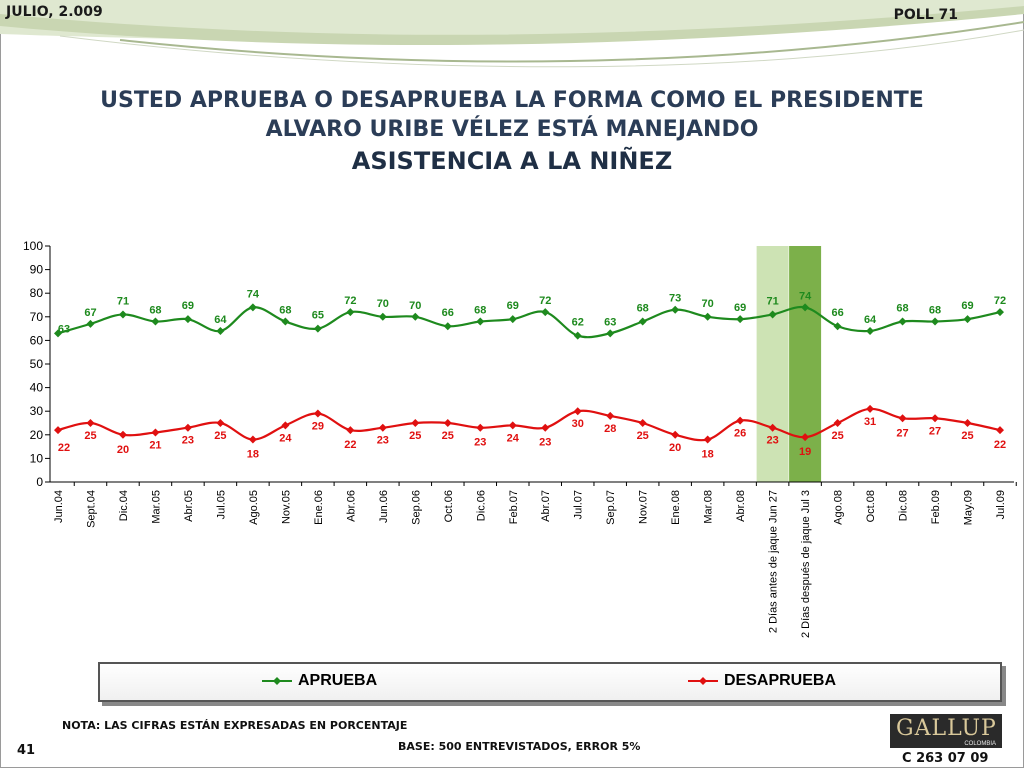 Image resolution: width=1024 pixels, height=768 pixels. I want to click on data-label-aprueba: 69, so click(740, 308).